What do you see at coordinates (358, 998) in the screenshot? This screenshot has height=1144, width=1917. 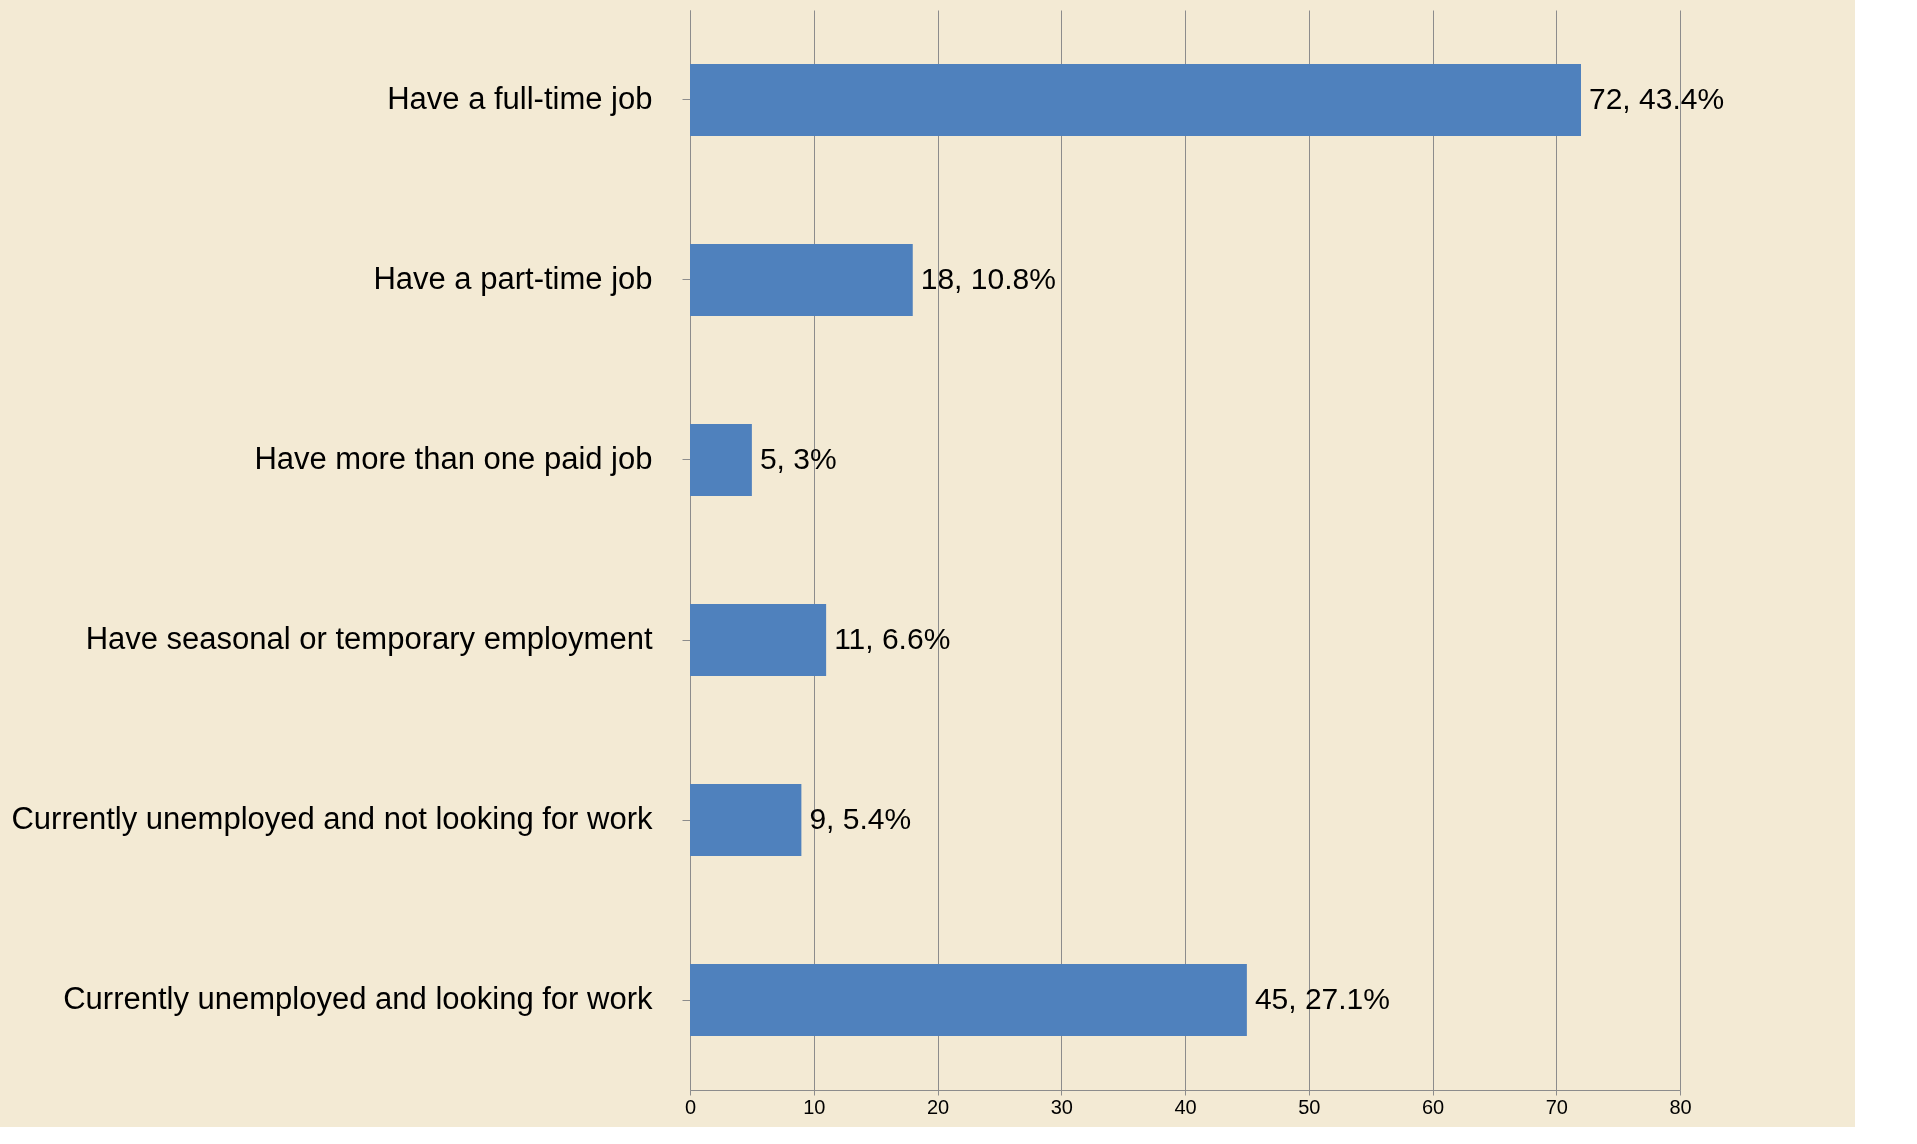 I see `y-tick-label: Currently unemployed and looking for work` at bounding box center [358, 998].